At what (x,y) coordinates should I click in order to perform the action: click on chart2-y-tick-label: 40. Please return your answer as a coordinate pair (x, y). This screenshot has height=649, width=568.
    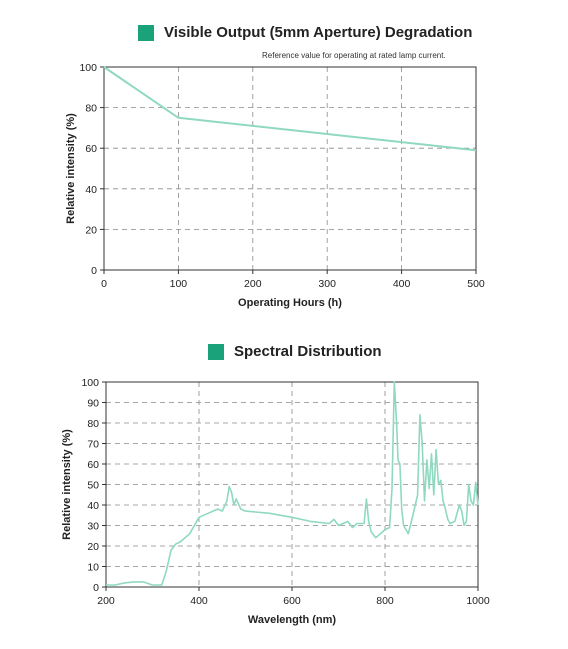
    Looking at the image, I should click on (93, 506).